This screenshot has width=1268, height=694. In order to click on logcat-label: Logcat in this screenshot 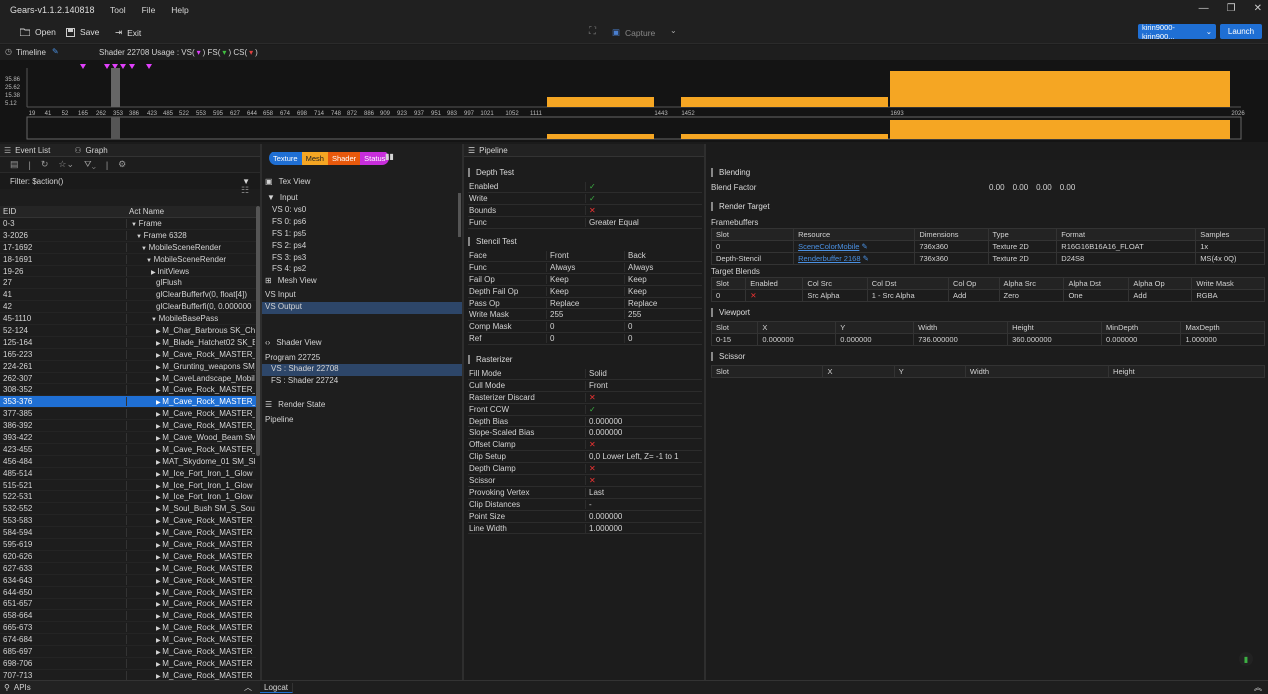, I will do `click(277, 687)`.